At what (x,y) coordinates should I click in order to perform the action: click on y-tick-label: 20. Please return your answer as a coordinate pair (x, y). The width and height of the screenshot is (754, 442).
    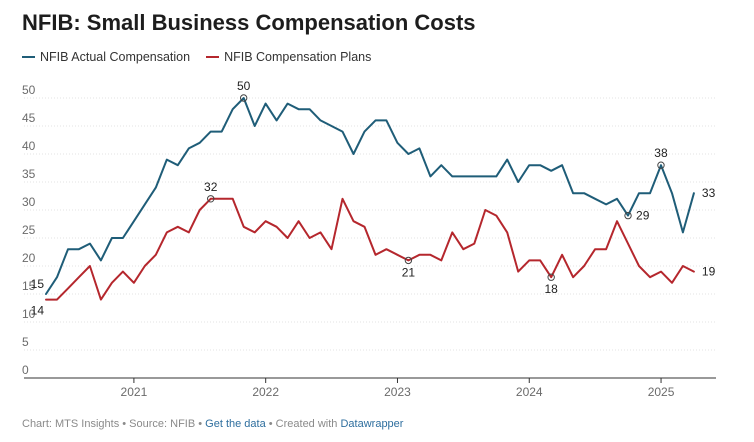
    Looking at the image, I should click on (29, 258).